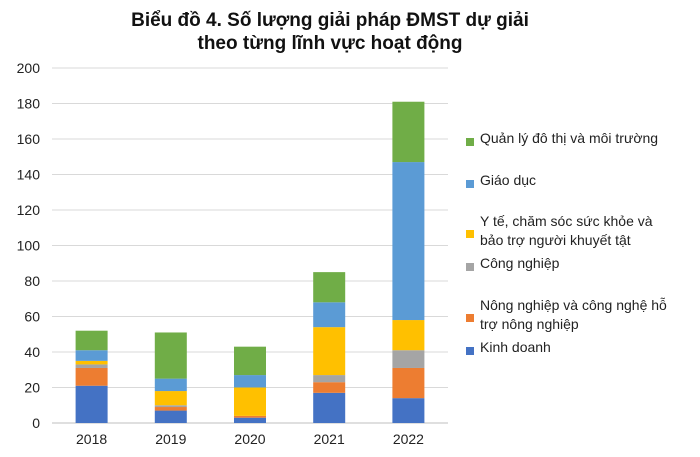  I want to click on y-tick-label: 140, so click(29, 175).